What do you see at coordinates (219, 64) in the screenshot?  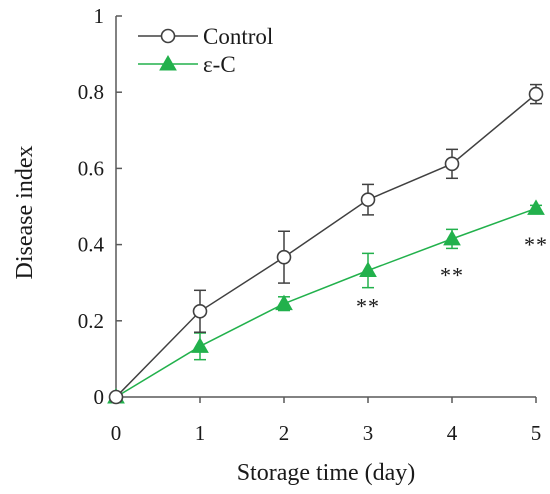 I see `legend-label: ε-C` at bounding box center [219, 64].